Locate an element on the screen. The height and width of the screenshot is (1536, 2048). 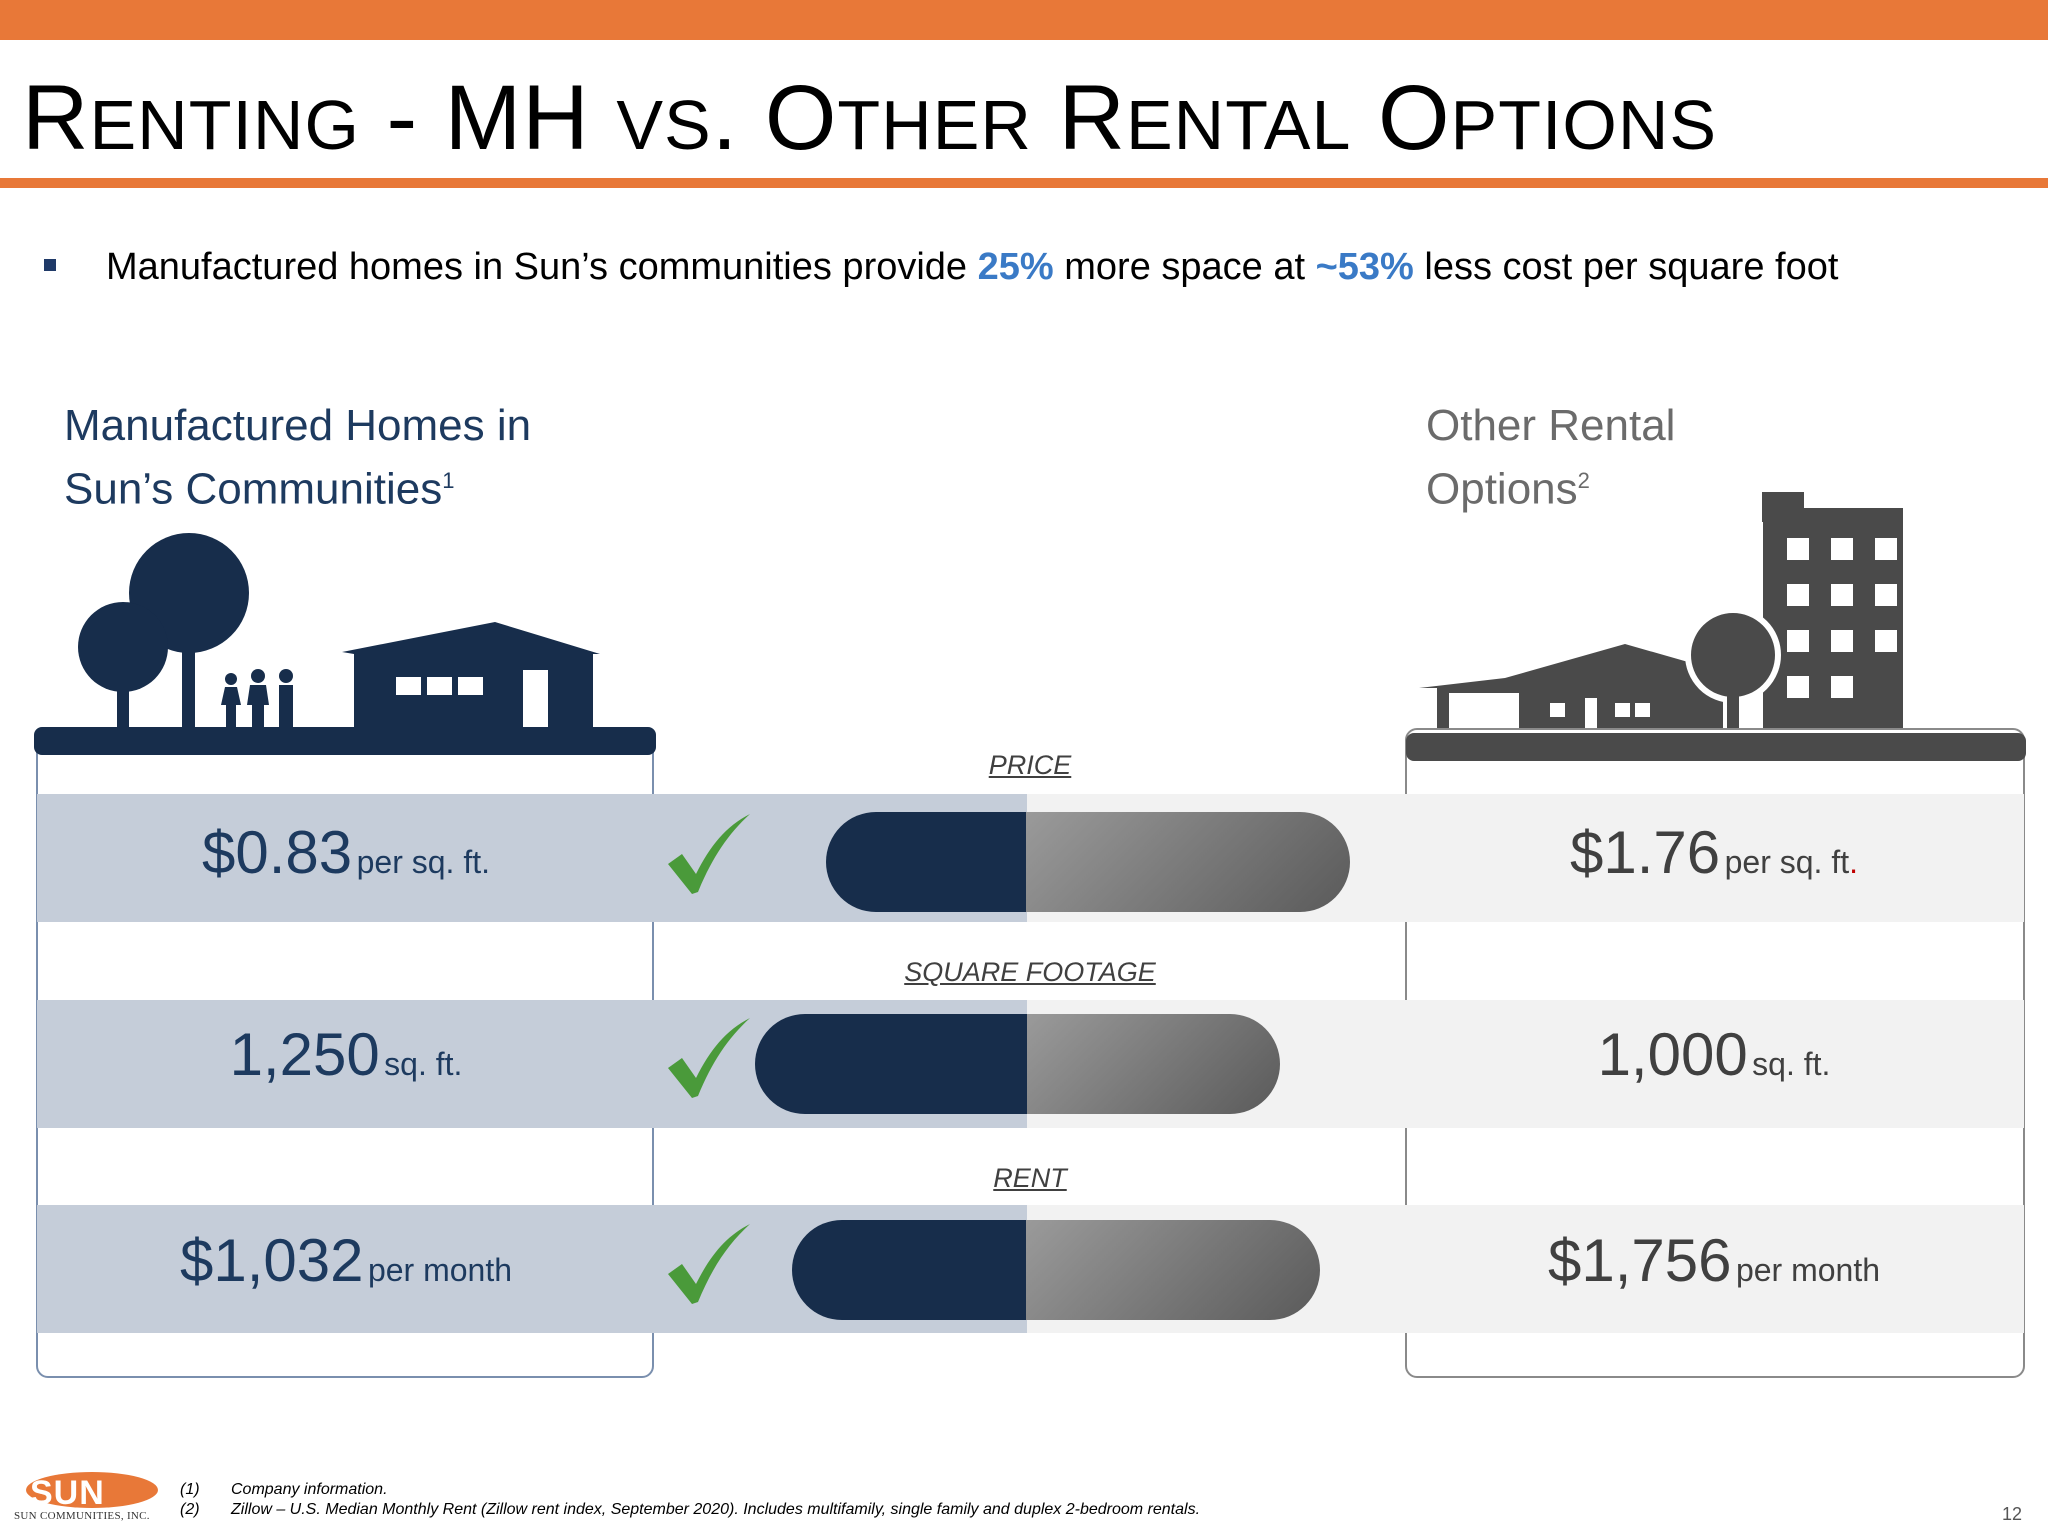
logo-company-name: SUN COMMUNITIES, INC. is located at coordinates (82, 1516).